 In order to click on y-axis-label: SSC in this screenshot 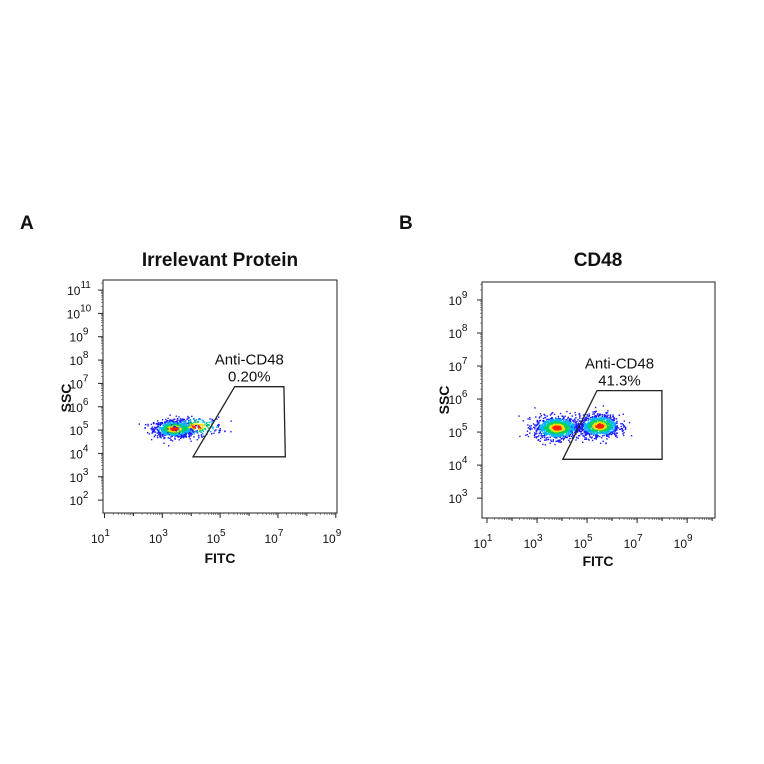, I will do `click(444, 400)`.